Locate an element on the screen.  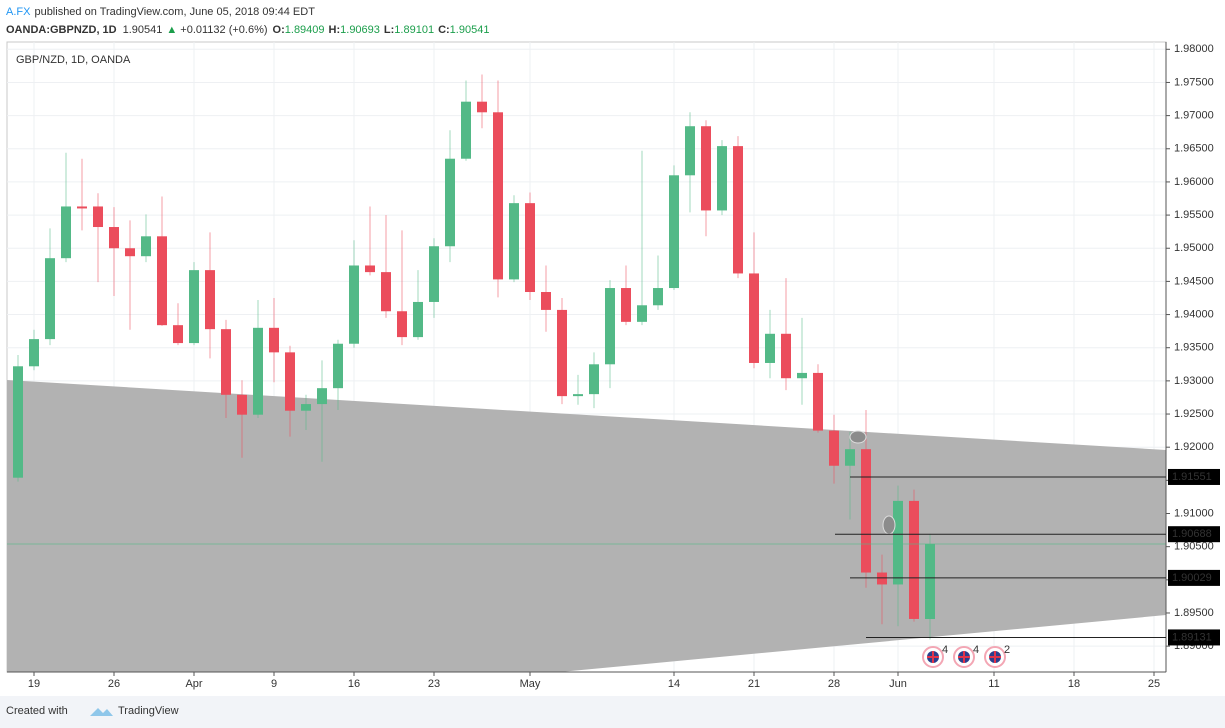
close-label: C: is located at coordinates (444, 30).